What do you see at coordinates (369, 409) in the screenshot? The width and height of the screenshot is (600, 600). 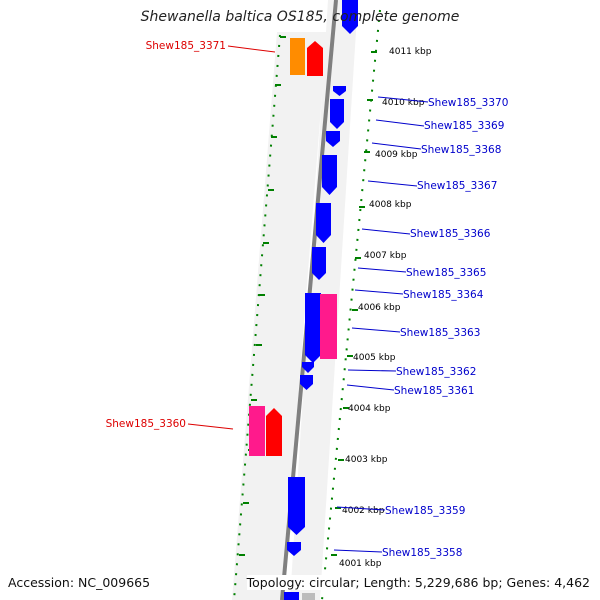 I see `kbp-tick-label: 4004 kbp` at bounding box center [369, 409].